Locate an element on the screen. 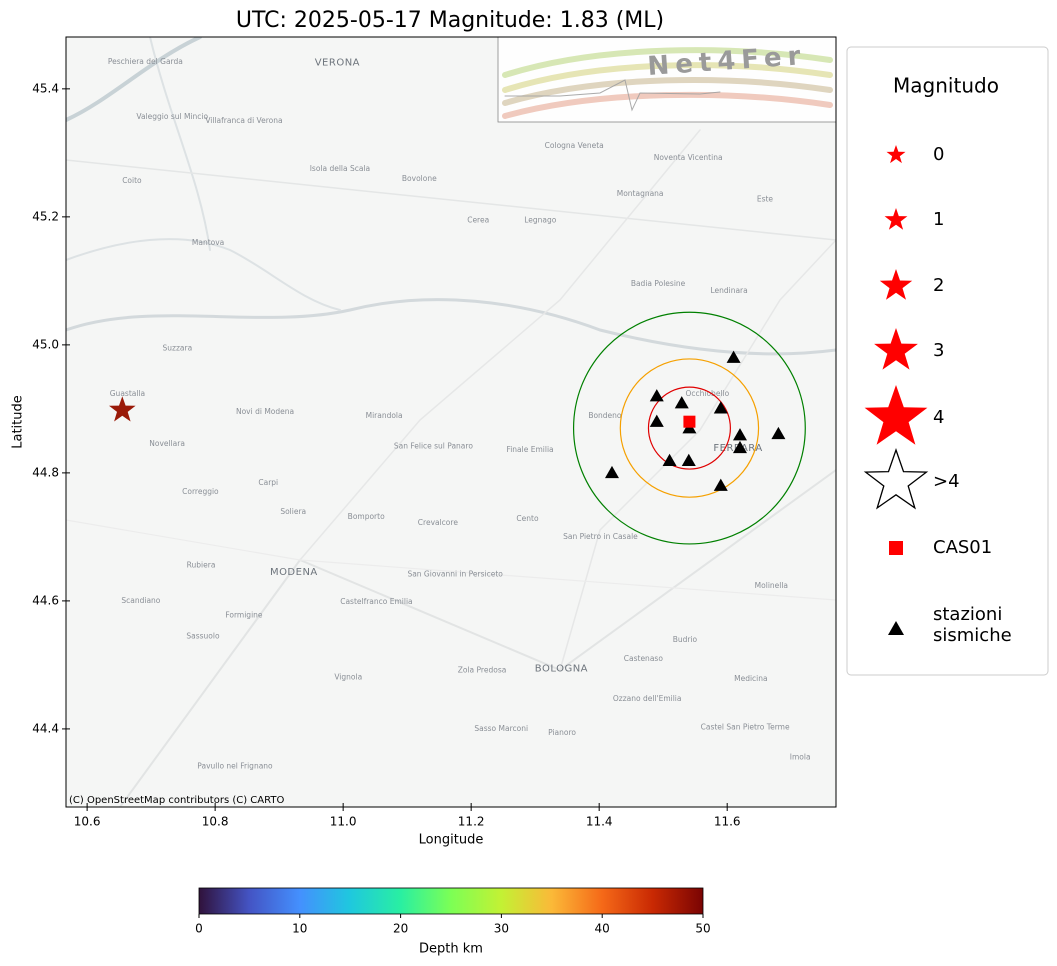 Image resolution: width=1057 pixels, height=966 pixels. attribution: (C) OpenStreetMap contributors (C) CARTO is located at coordinates (176, 800).